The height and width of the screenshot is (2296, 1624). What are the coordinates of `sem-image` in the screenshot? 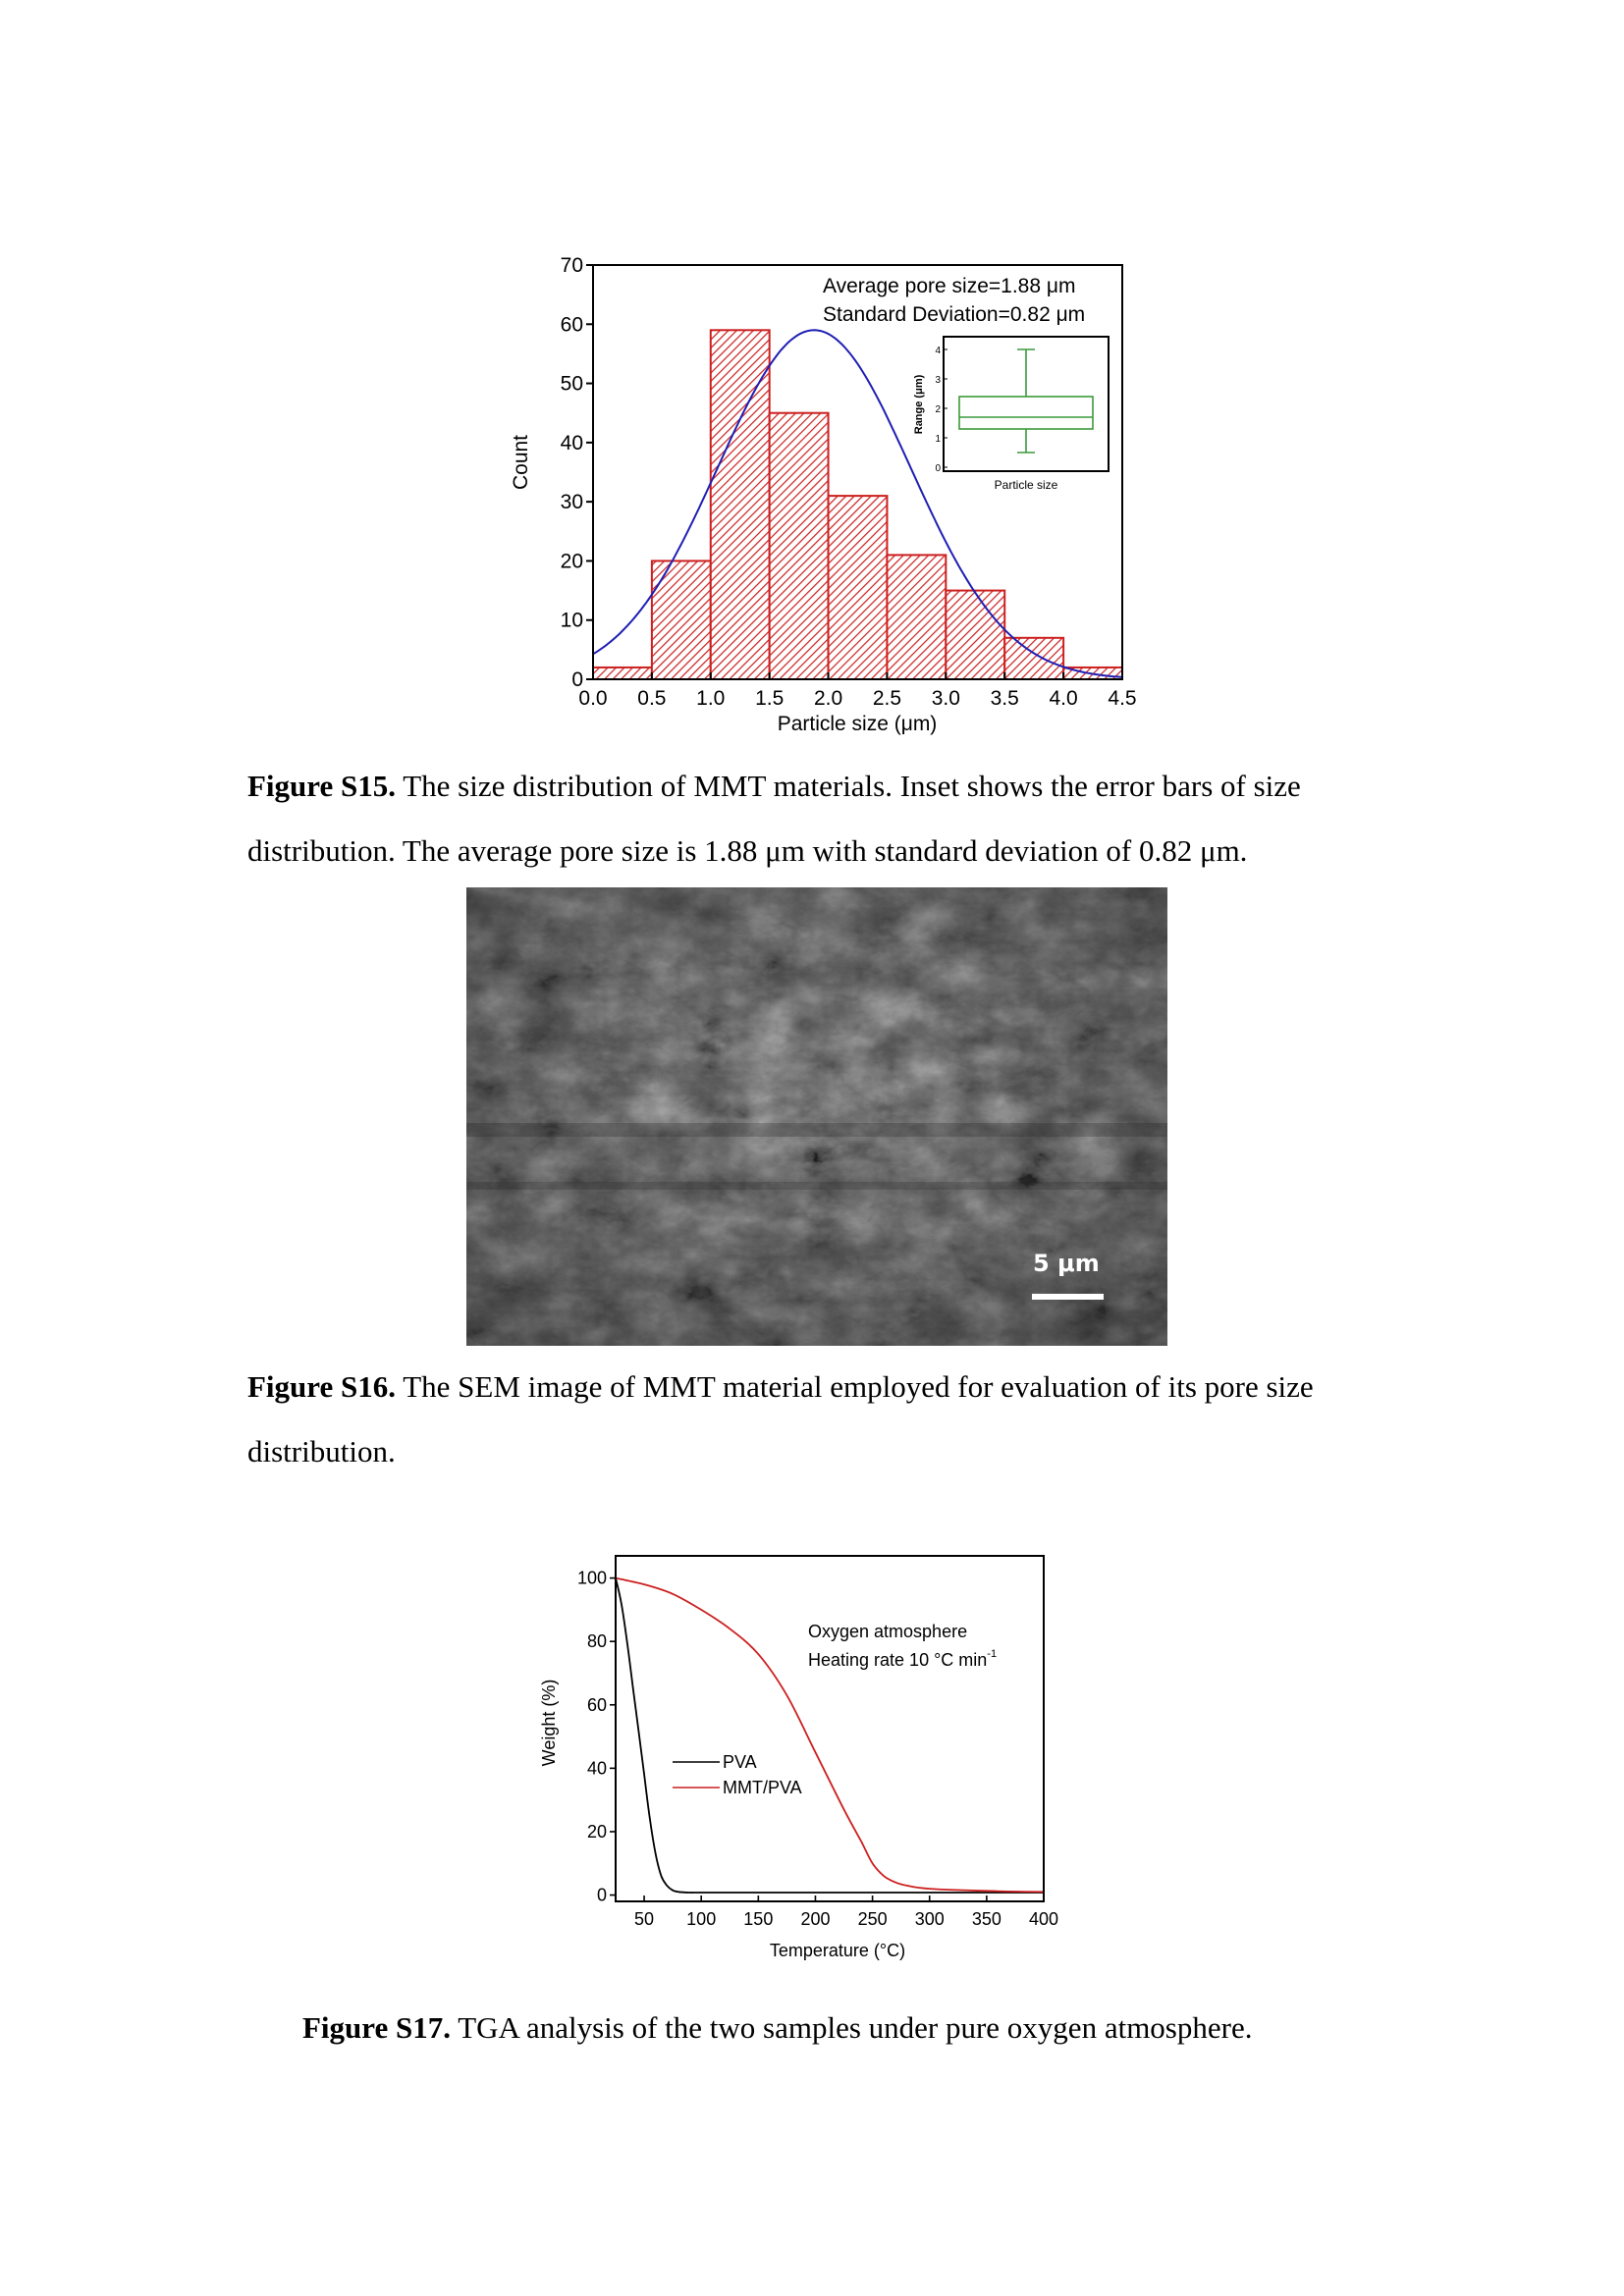 It's located at (816, 1116).